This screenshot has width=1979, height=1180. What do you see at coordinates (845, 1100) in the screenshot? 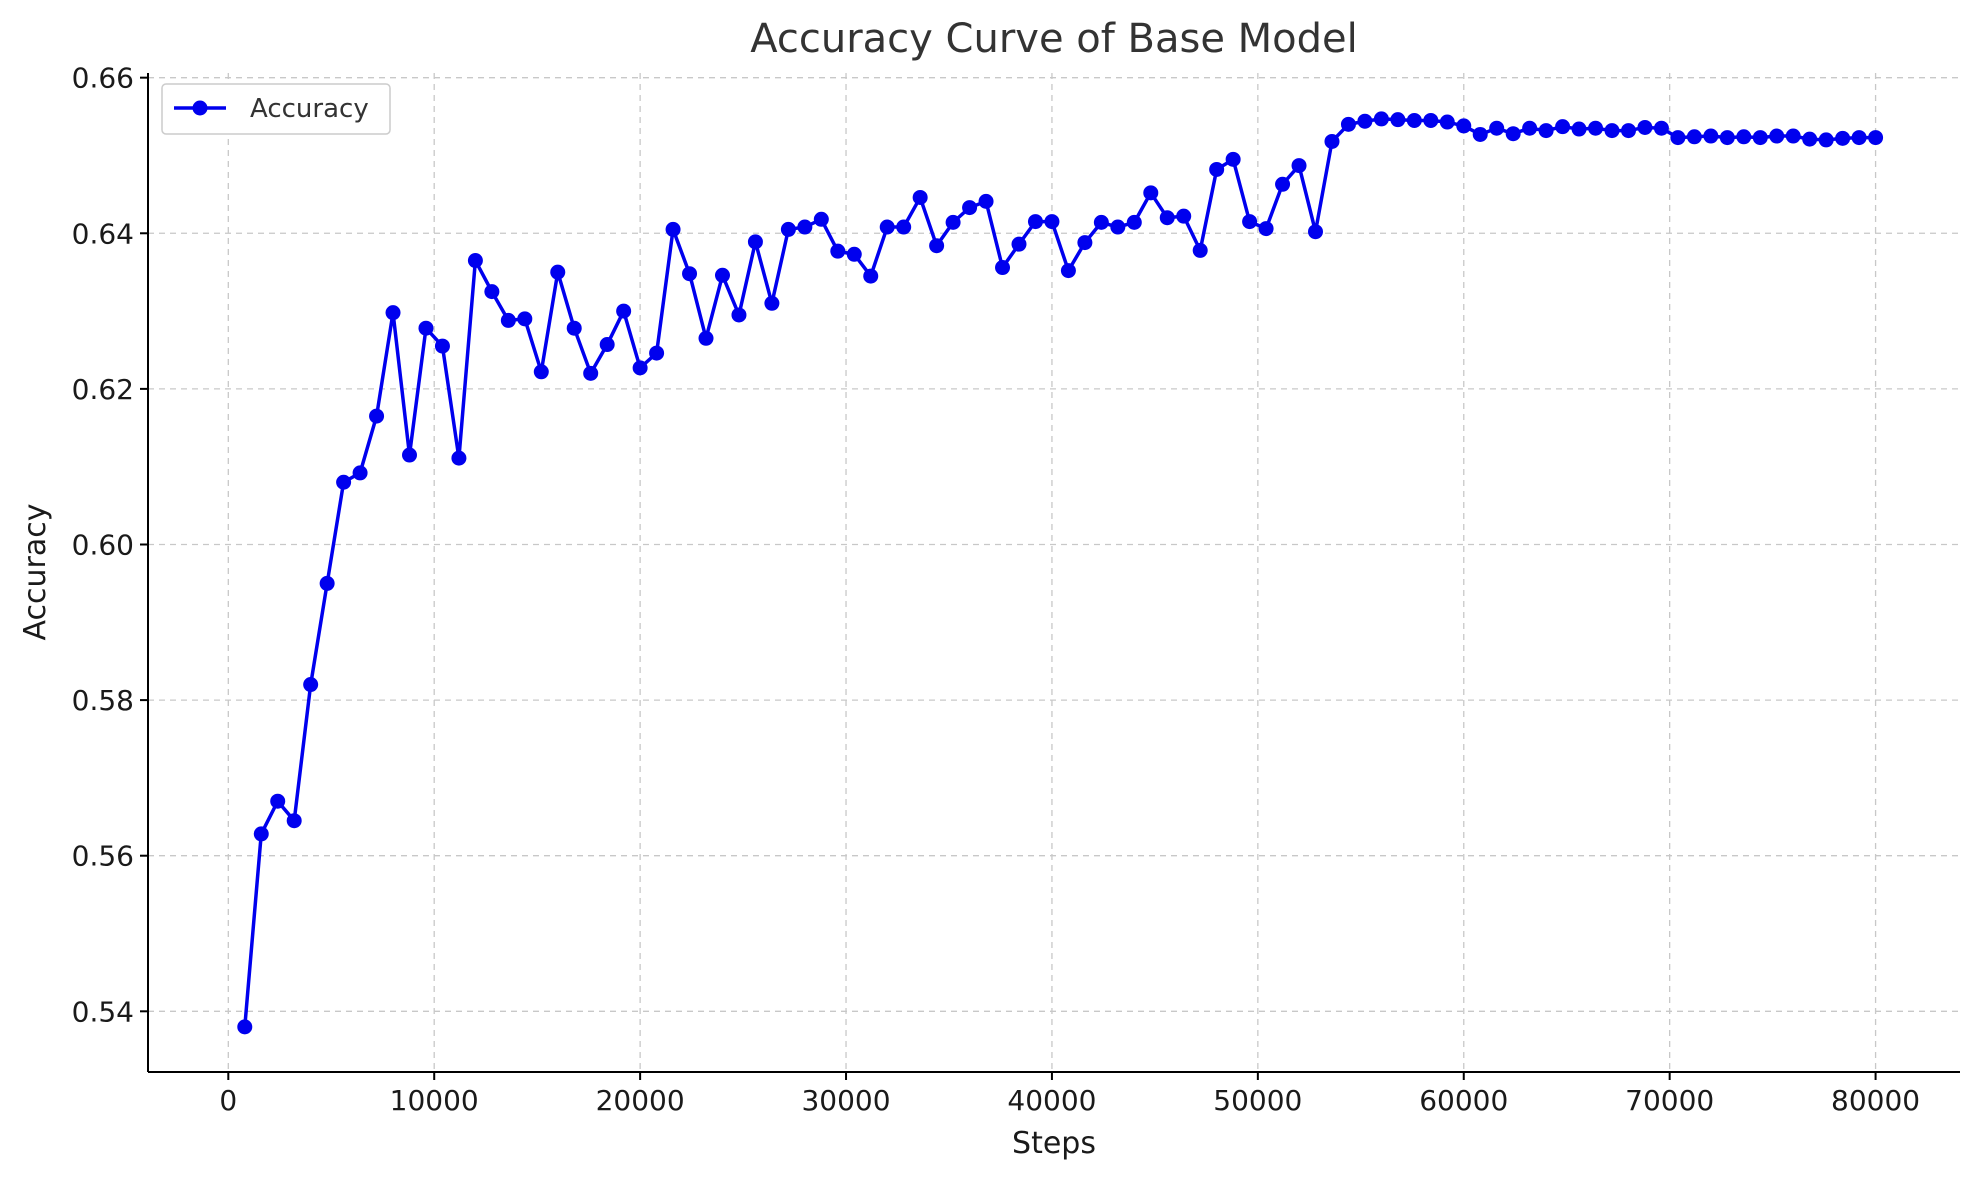
I see `x-tick-label: 30000` at bounding box center [845, 1100].